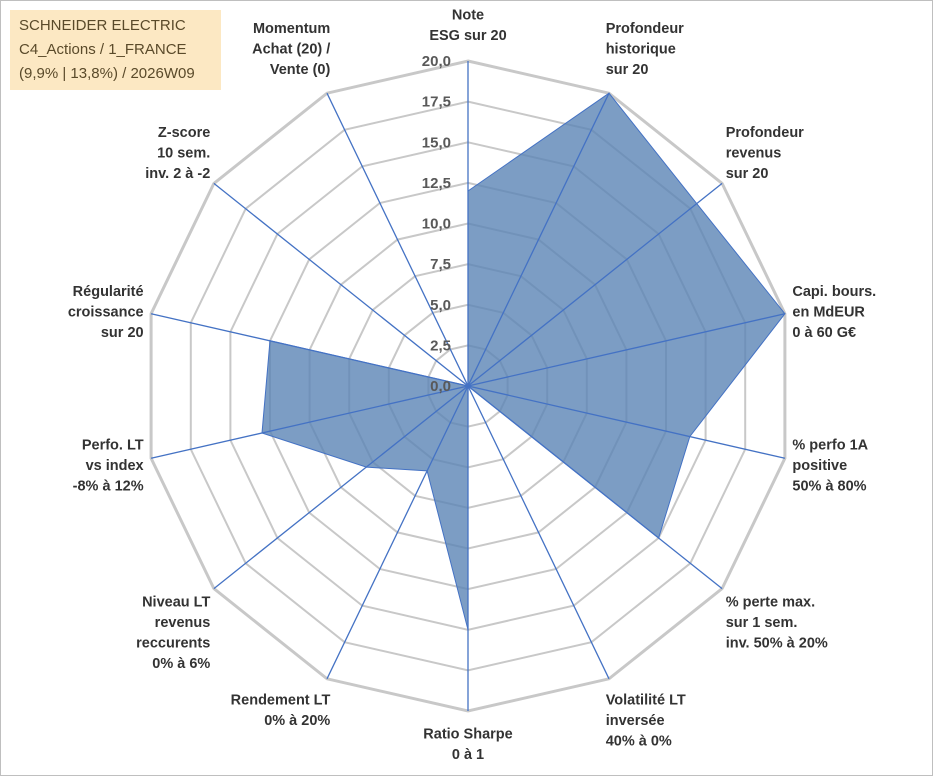 The image size is (933, 776). I want to click on tick-label: 5,0, so click(440, 305).